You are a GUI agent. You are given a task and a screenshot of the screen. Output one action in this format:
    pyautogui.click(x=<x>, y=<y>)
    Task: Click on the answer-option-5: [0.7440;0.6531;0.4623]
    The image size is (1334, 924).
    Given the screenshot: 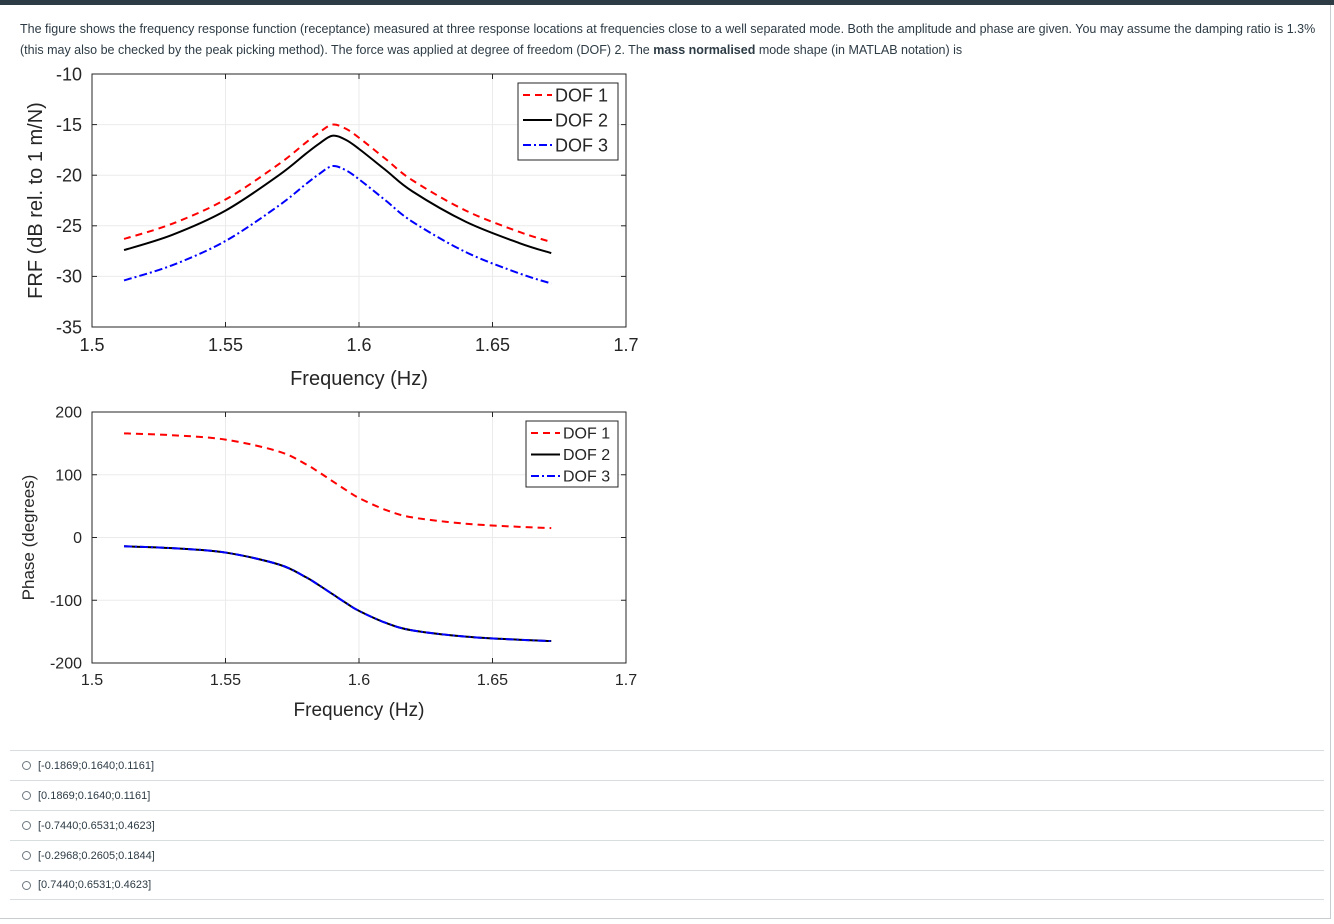 What is the action you would take?
    pyautogui.click(x=667, y=885)
    